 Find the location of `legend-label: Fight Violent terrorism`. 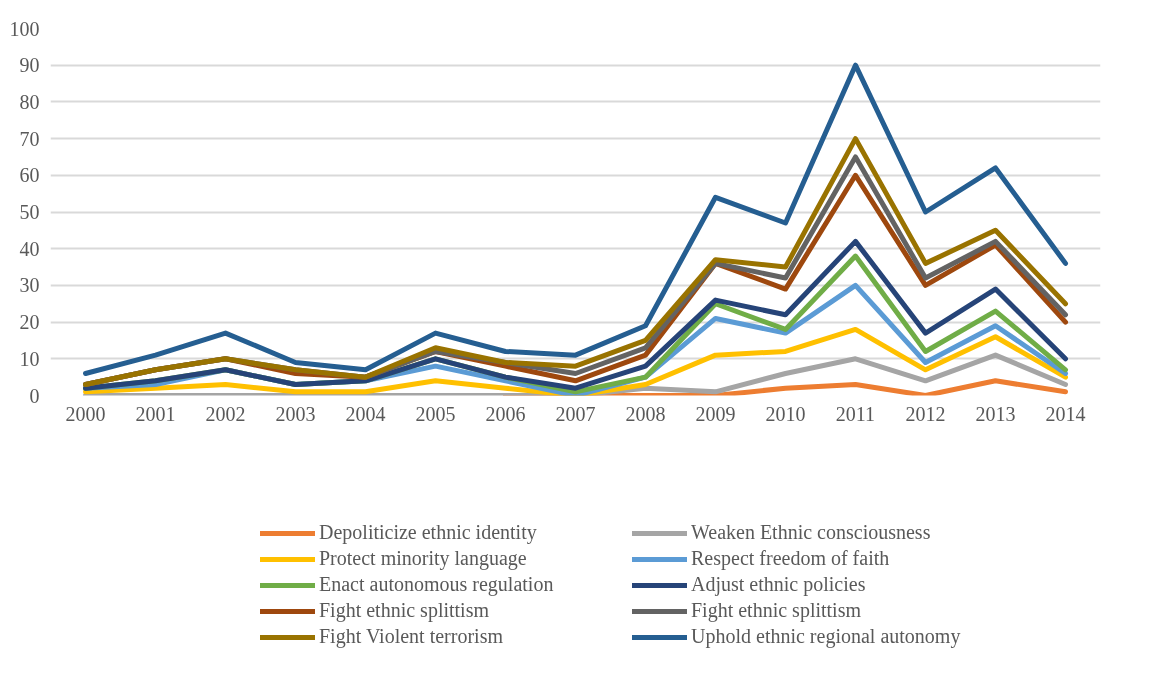

legend-label: Fight Violent terrorism is located at coordinates (411, 636).